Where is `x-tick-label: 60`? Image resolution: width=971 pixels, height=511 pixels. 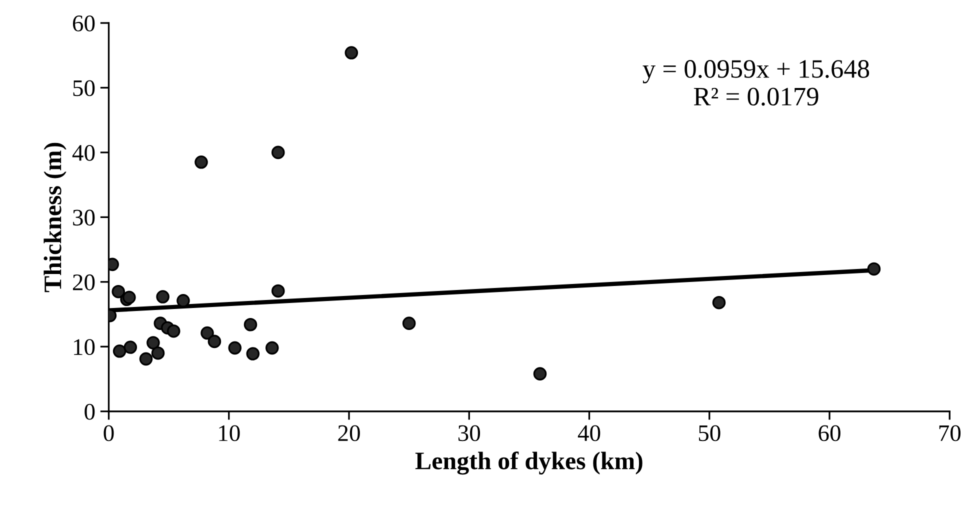 x-tick-label: 60 is located at coordinates (829, 433).